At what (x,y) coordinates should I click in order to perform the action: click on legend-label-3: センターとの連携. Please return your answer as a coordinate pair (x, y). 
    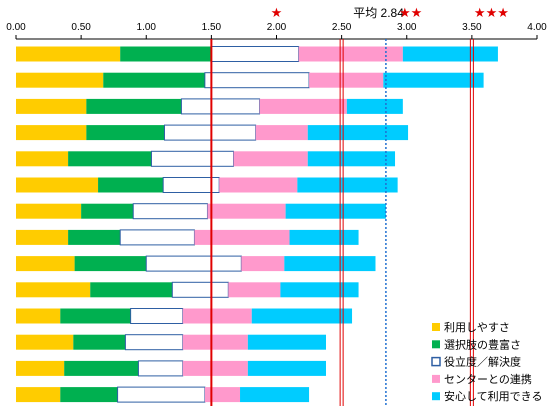
    Looking at the image, I should click on (488, 379).